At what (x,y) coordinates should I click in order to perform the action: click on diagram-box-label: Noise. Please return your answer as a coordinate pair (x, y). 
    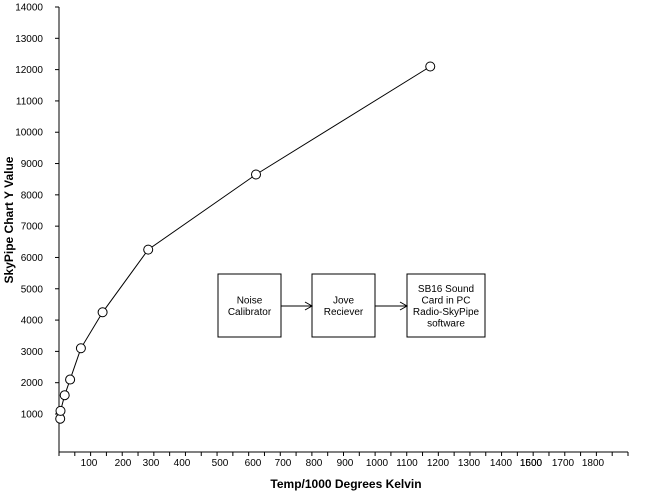
    Looking at the image, I should click on (250, 300).